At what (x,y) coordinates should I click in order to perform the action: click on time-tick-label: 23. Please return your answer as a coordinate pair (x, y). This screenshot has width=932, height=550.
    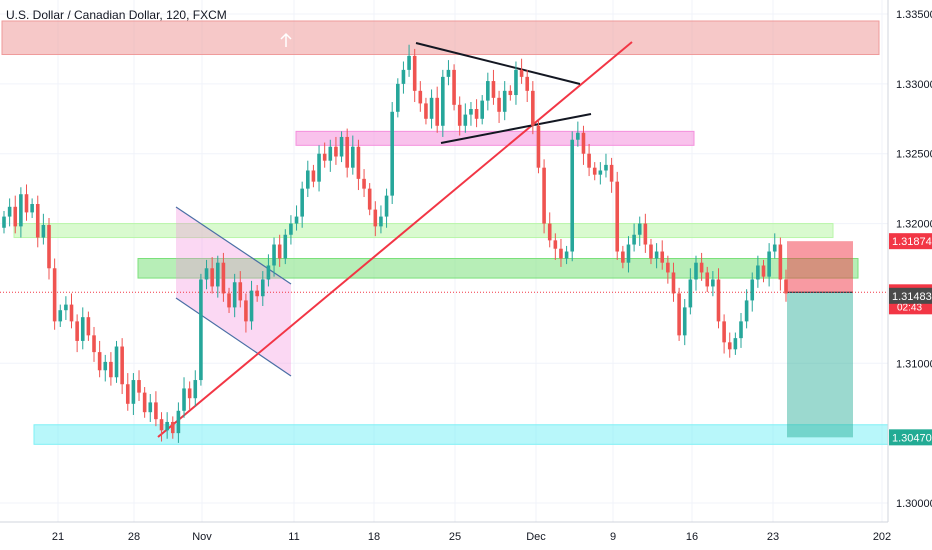
    Looking at the image, I should click on (773, 537).